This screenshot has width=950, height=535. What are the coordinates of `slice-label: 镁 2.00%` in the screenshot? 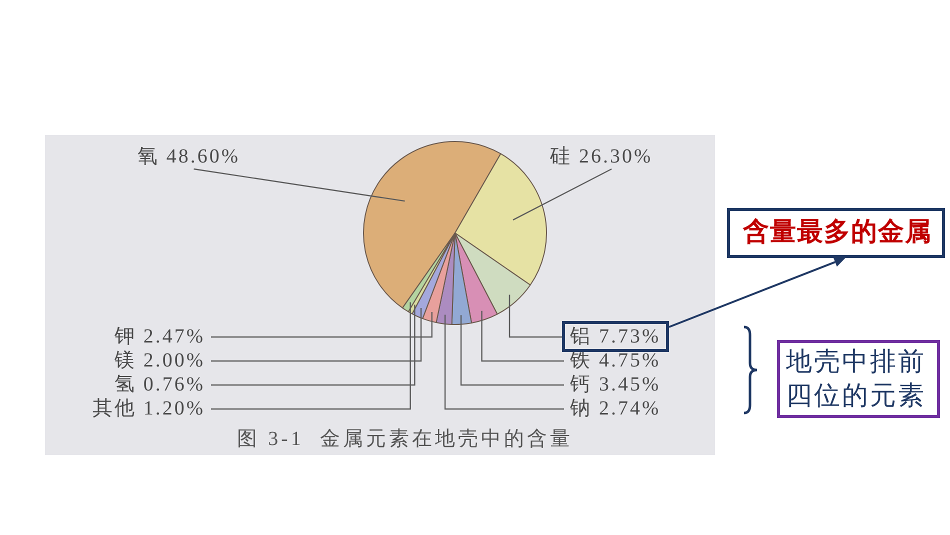 It's located at (159, 360).